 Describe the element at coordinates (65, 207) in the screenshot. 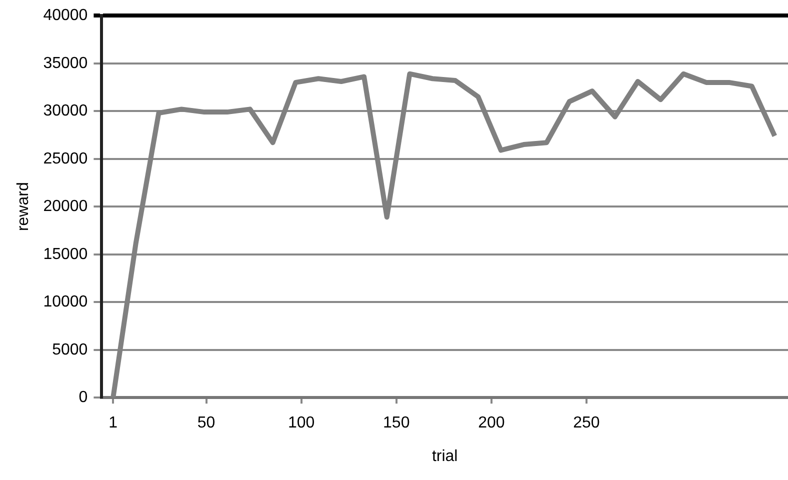

I see `y-tick-label: 20000` at that location.